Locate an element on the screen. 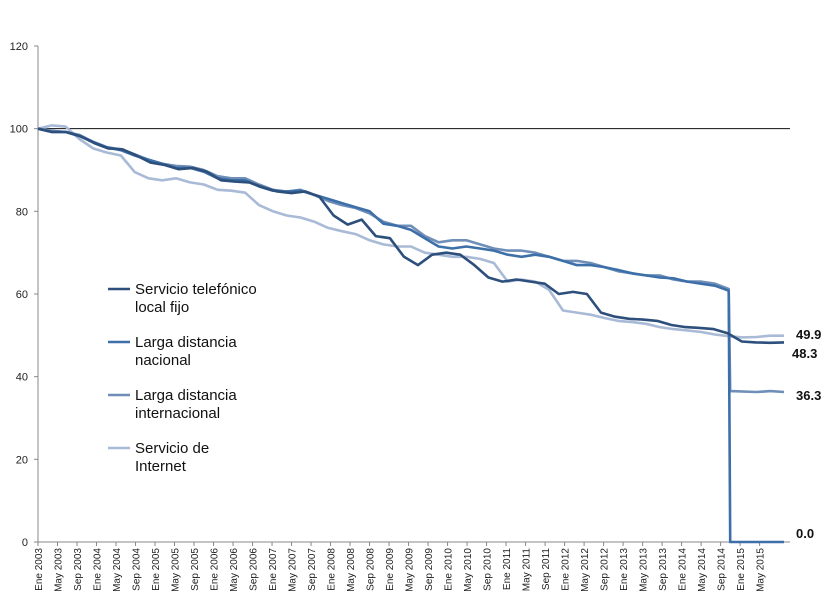 Image resolution: width=839 pixels, height=608 pixels. x-tick-label: May 2013 is located at coordinates (644, 570).